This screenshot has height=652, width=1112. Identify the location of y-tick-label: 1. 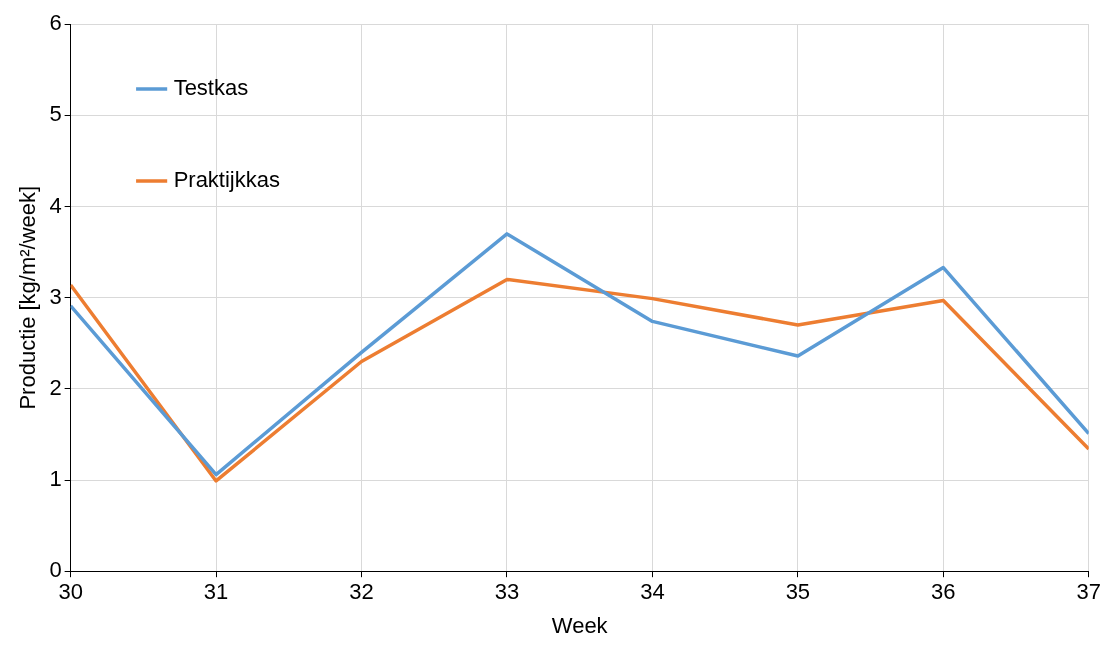
(55, 479).